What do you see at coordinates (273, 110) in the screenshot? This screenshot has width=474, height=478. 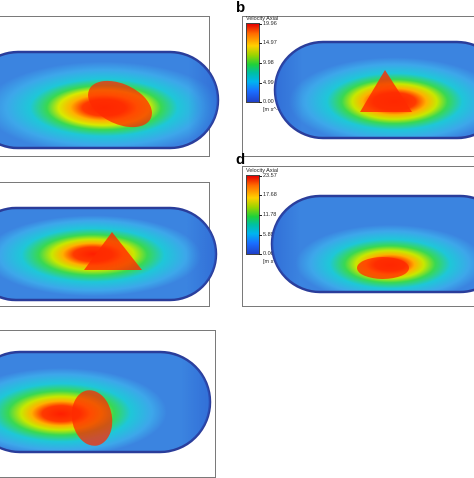 I see `colorbar-b-unit: [m s^-1]` at bounding box center [273, 110].